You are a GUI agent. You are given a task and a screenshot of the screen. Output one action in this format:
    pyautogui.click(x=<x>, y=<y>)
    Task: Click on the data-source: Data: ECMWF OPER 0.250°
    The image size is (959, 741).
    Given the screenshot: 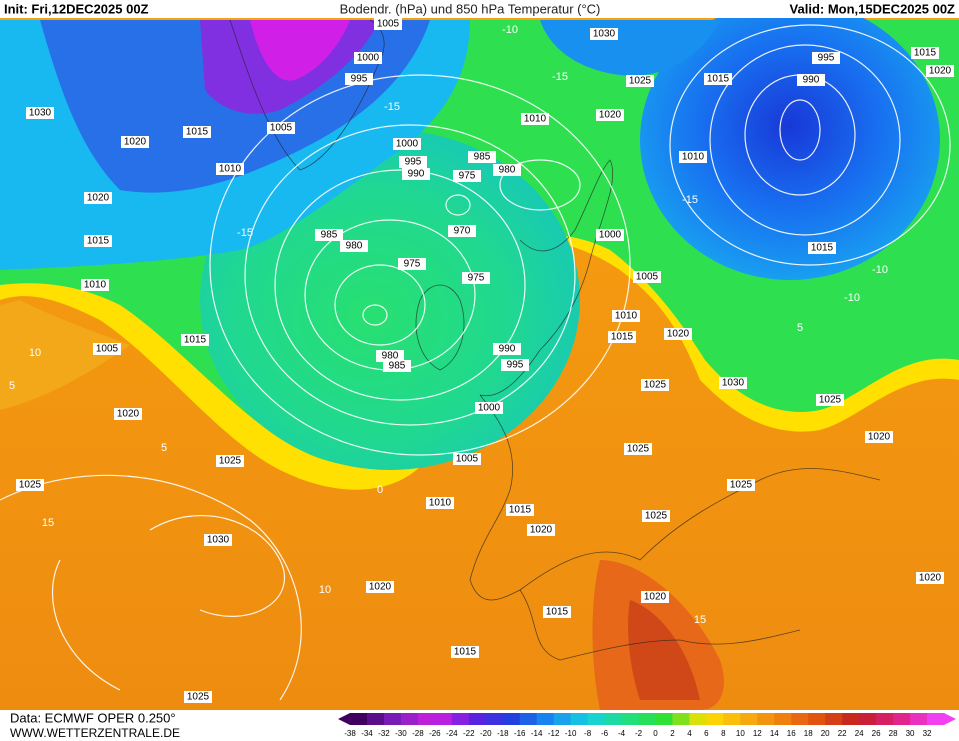 What is the action you would take?
    pyautogui.click(x=93, y=717)
    